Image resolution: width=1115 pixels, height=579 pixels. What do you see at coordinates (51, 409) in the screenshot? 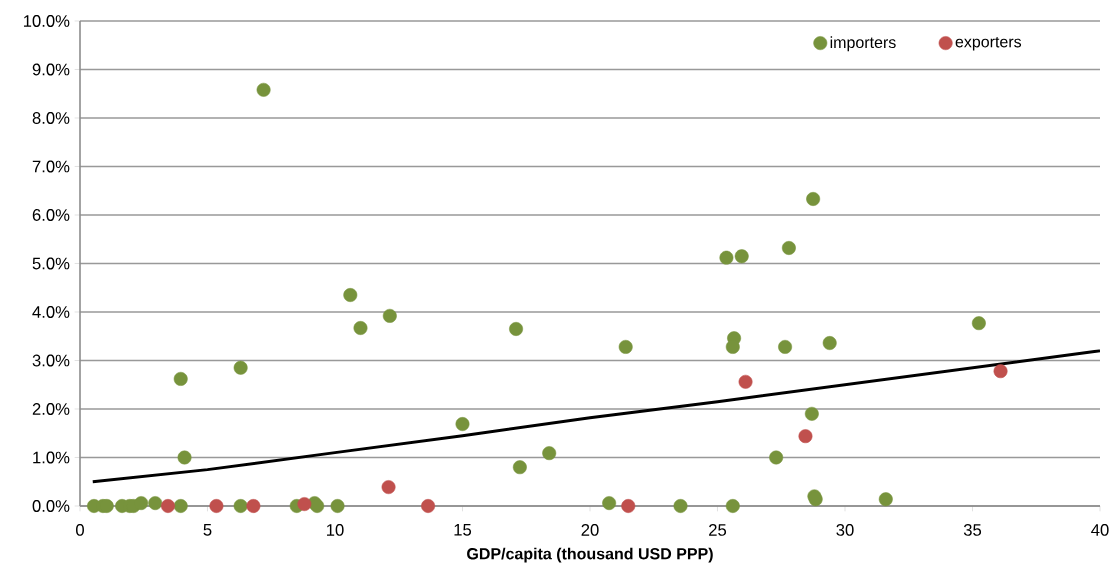
I see `y-tick-label: 2.0%` at bounding box center [51, 409].